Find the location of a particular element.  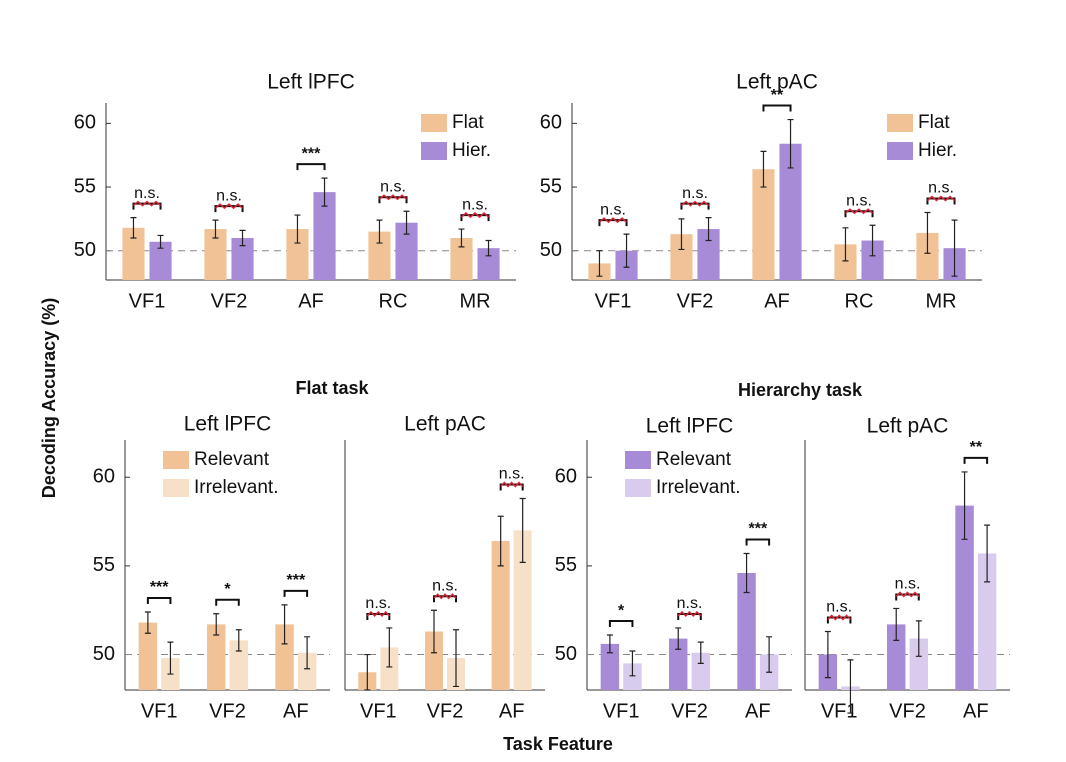

x-tick-label: MR is located at coordinates (940, 301).